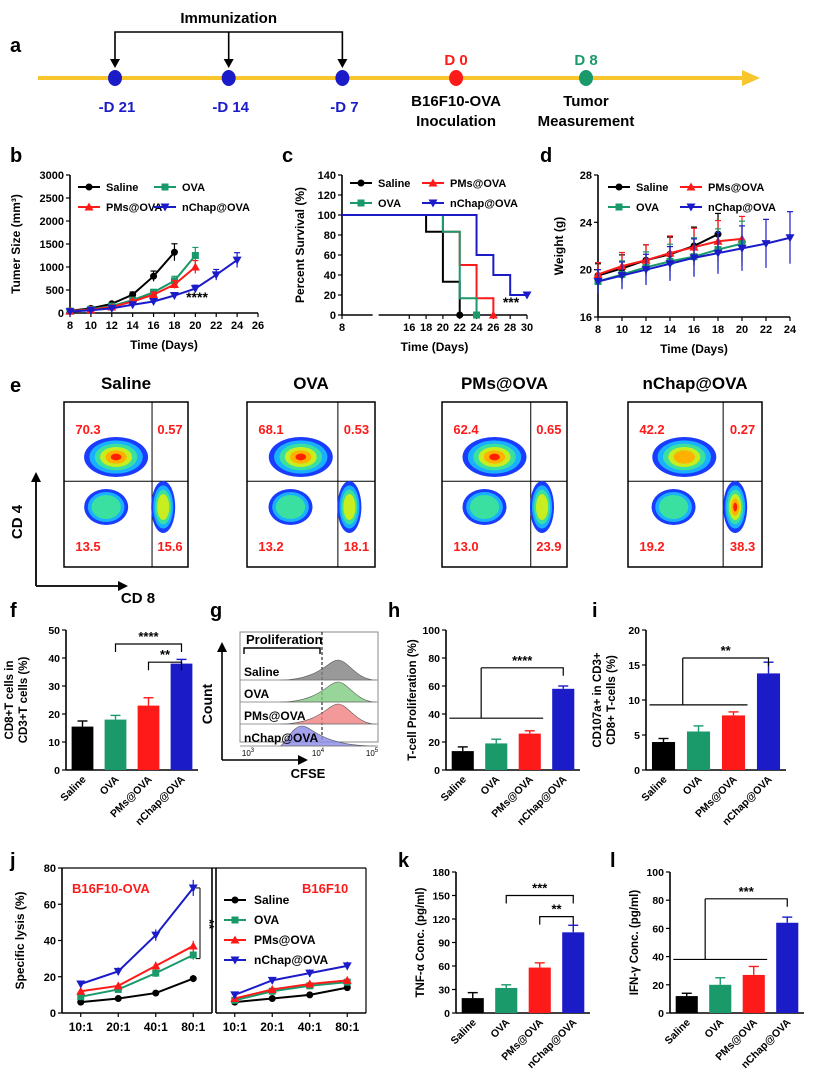 Image resolution: width=827 pixels, height=1088 pixels. What do you see at coordinates (356, 429) in the screenshot?
I see `quadrant-value: 0.53` at bounding box center [356, 429].